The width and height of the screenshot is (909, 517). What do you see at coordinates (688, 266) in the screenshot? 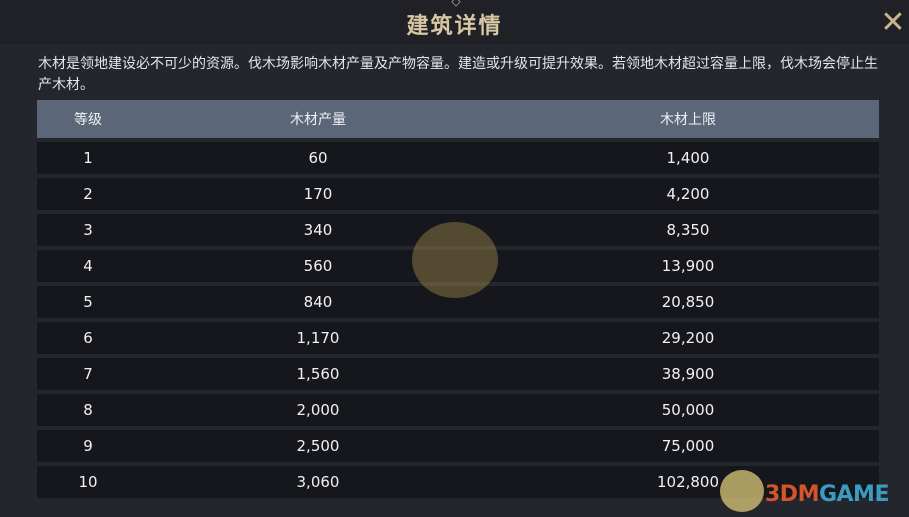
I see `cell-capacity: 13,900` at bounding box center [688, 266].